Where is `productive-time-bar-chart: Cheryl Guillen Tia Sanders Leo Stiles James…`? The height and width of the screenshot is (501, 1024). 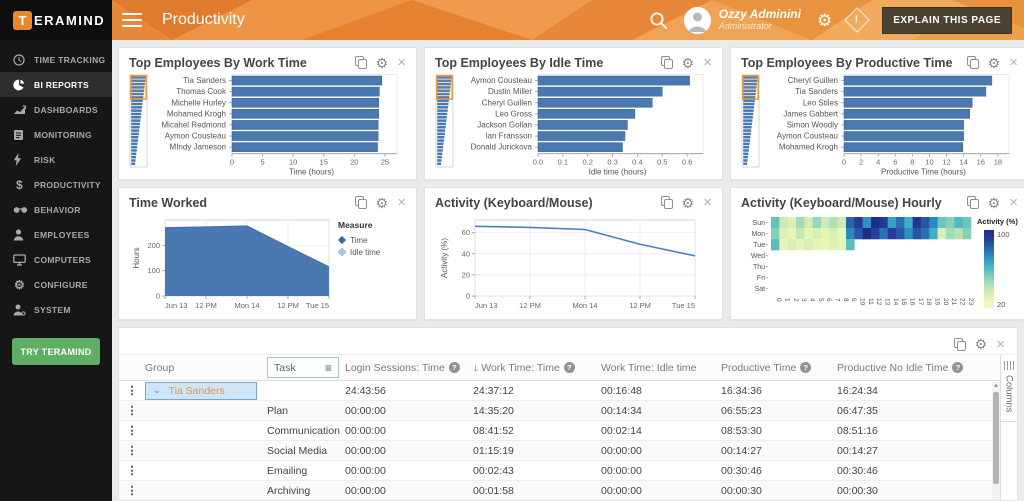 productive-time-bar-chart: Cheryl Guillen Tia Sanders Leo Stiles James… is located at coordinates (879, 124).